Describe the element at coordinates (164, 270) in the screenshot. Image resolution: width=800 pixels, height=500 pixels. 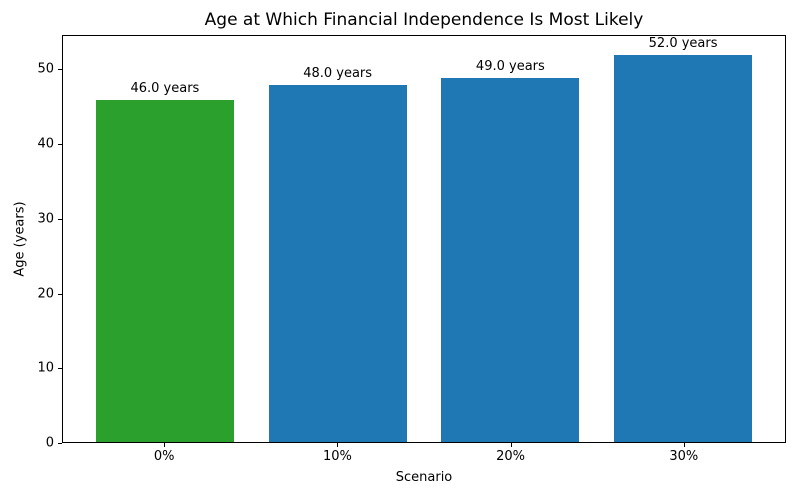
I see `bar-0%` at that location.